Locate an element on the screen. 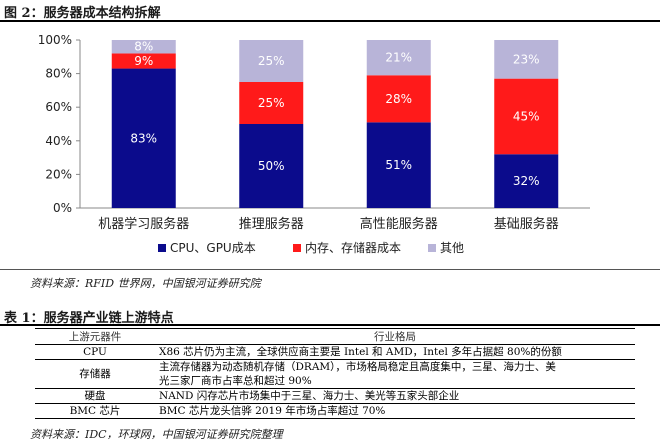 This screenshot has height=443, width=660. table-cell-component: BMC 芯片 is located at coordinates (95, 411).